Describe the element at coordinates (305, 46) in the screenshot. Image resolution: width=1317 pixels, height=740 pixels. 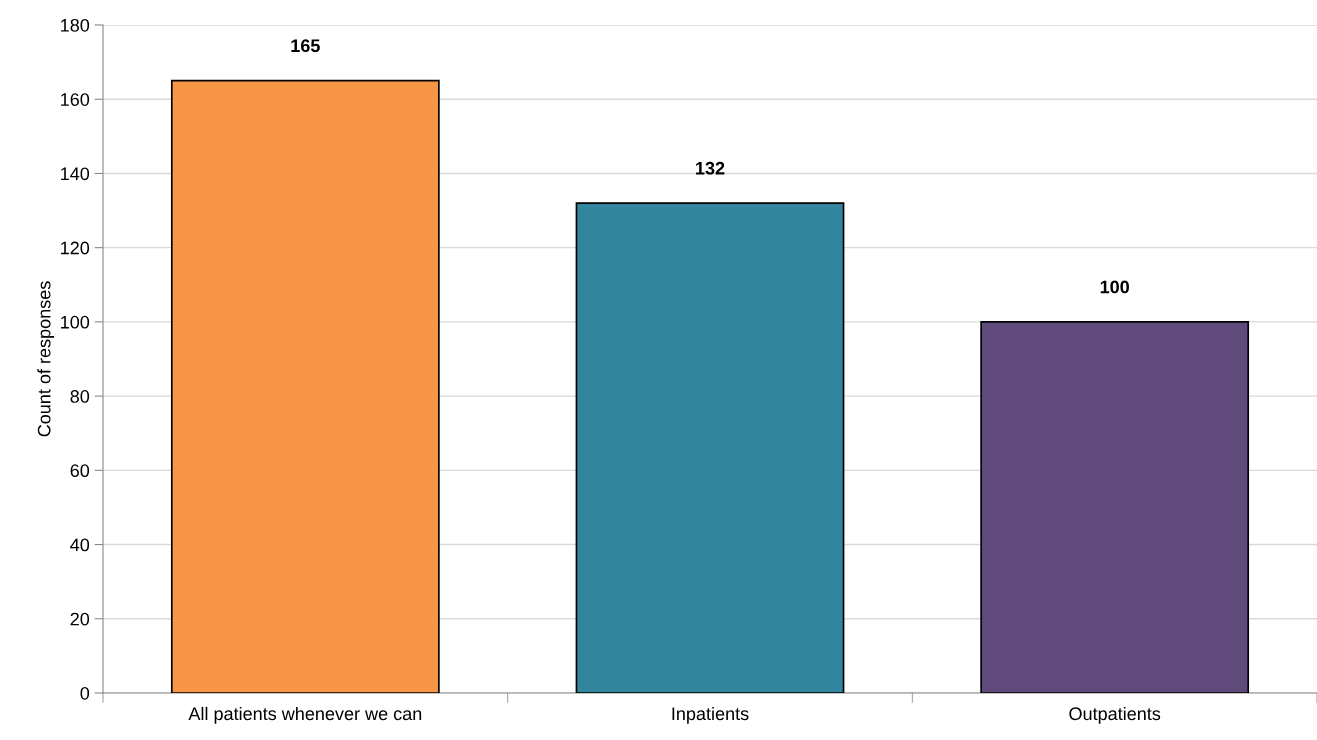
I see `data-label: 165` at that location.